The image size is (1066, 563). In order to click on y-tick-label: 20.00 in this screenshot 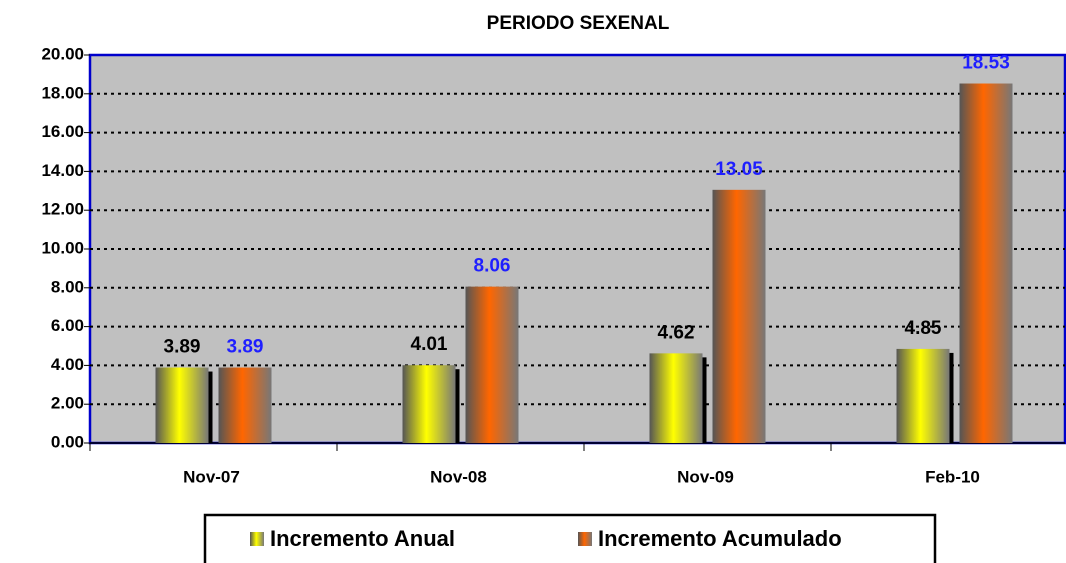, I will do `click(62, 53)`.